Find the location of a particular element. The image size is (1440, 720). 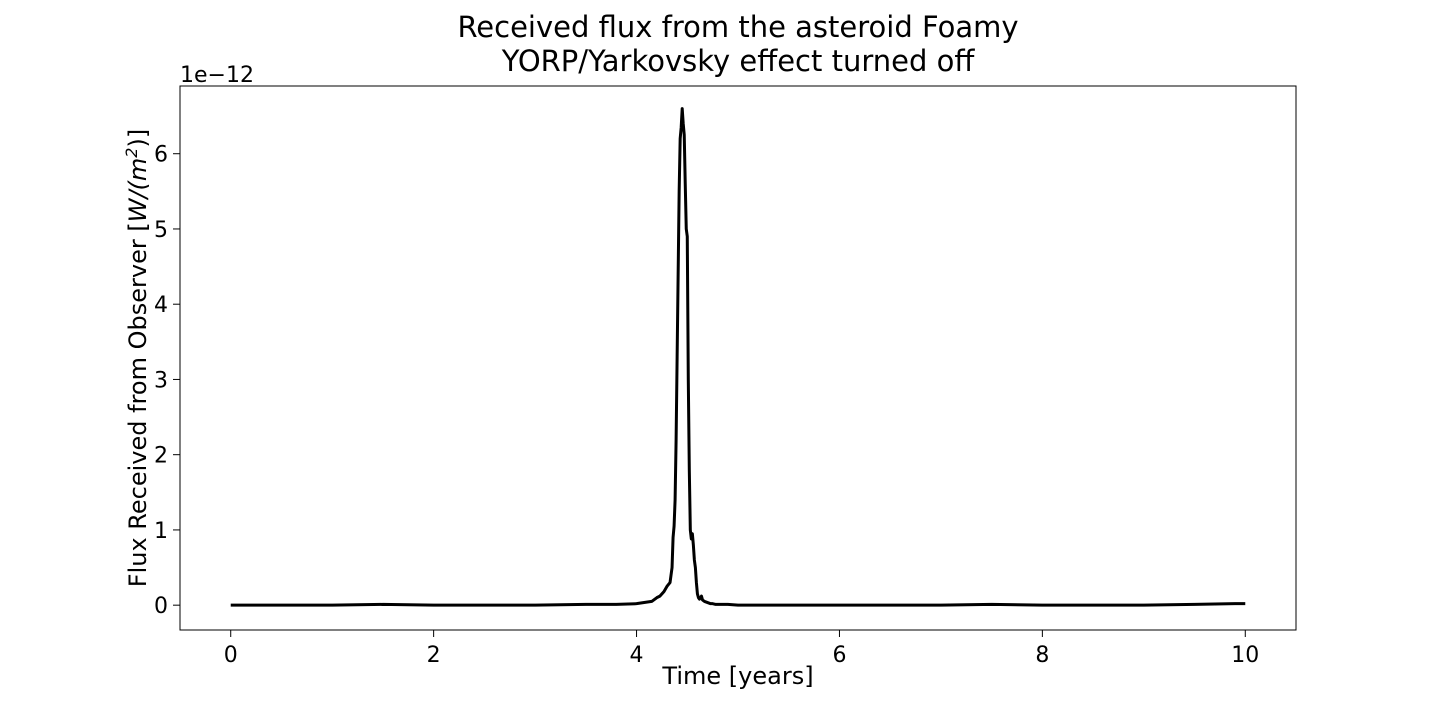

y-axis-offset-label: 1e−12 is located at coordinates (217, 75).